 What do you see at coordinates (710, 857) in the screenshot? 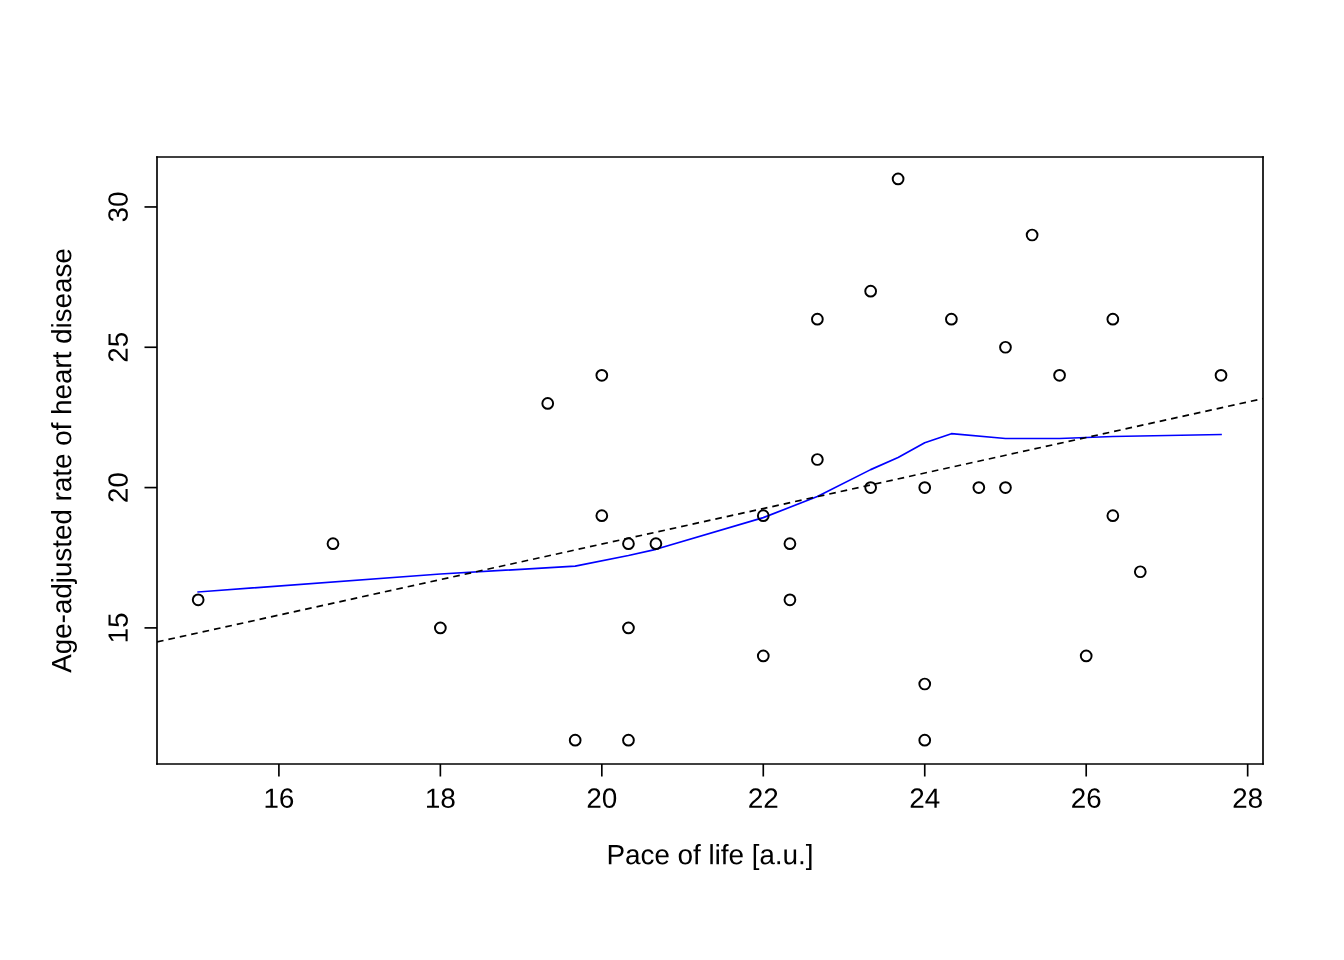
I see `x-axis-title: Pace of life [a.u.]` at bounding box center [710, 857].